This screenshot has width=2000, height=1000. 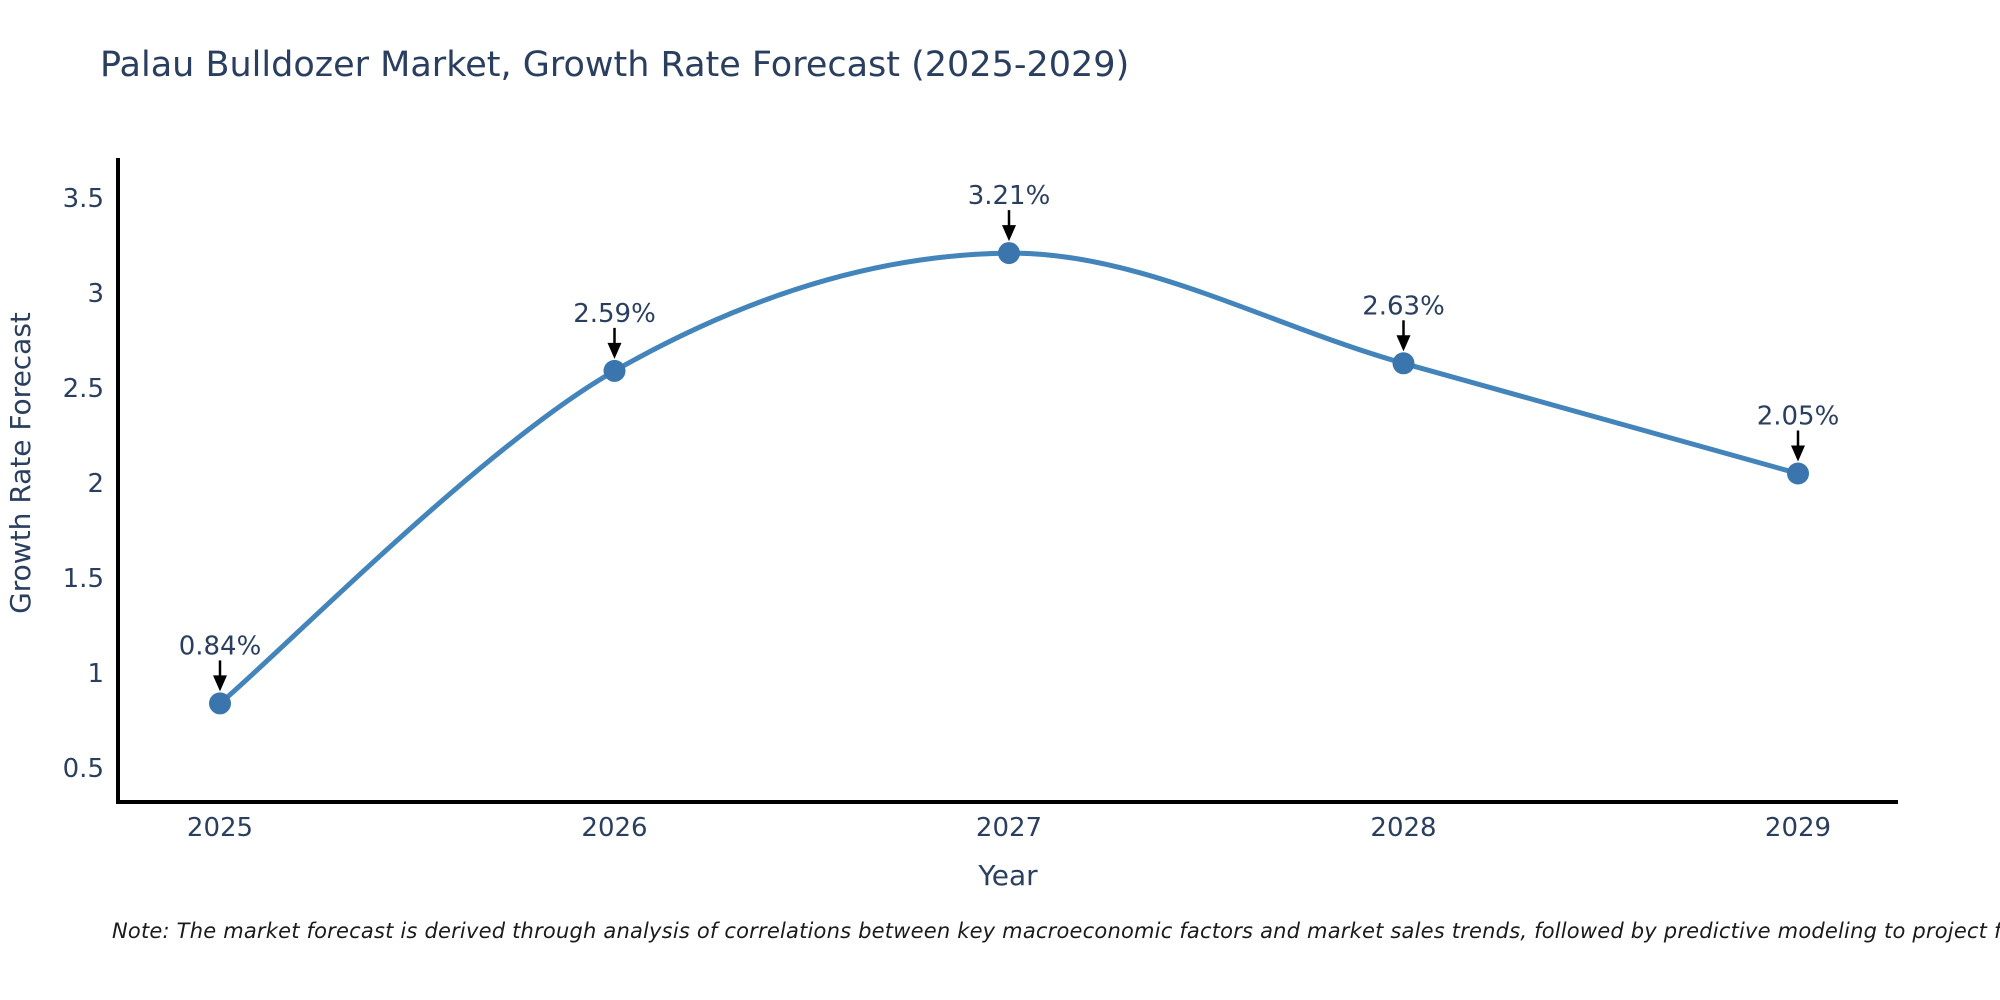 What do you see at coordinates (83, 199) in the screenshot?
I see `y-tick-label: 3.5` at bounding box center [83, 199].